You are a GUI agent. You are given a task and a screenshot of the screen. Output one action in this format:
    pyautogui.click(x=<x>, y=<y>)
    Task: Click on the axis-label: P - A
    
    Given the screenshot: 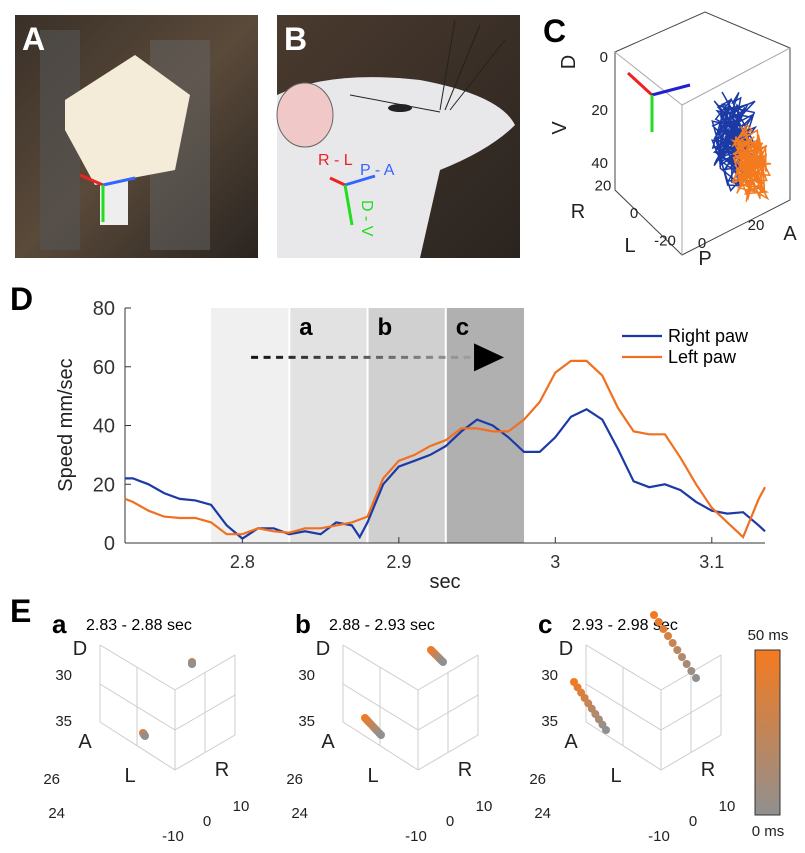 What is the action you would take?
    pyautogui.click(x=377, y=170)
    